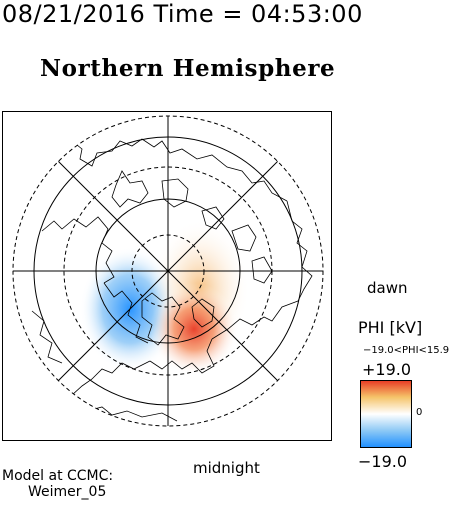 Image resolution: width=470 pixels, height=508 pixels. What do you see at coordinates (387, 288) in the screenshot?
I see `dawn-label: dawn` at bounding box center [387, 288].